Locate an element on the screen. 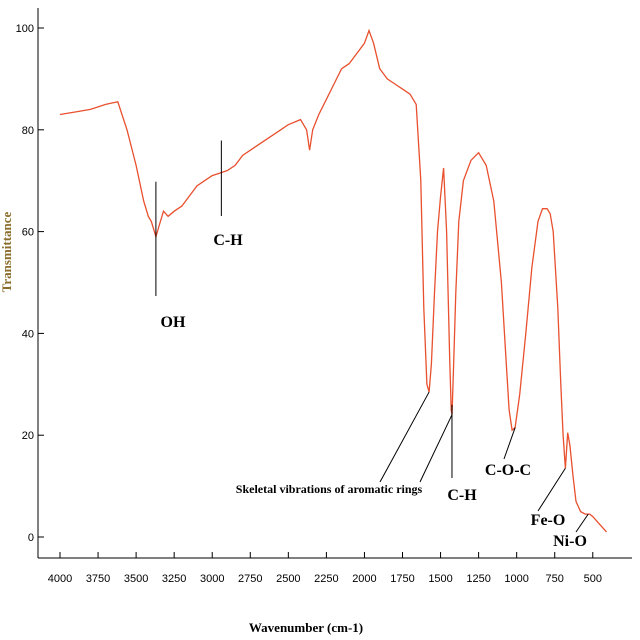 This screenshot has width=640, height=640. x-tick-label: 4000 is located at coordinates (60, 579).